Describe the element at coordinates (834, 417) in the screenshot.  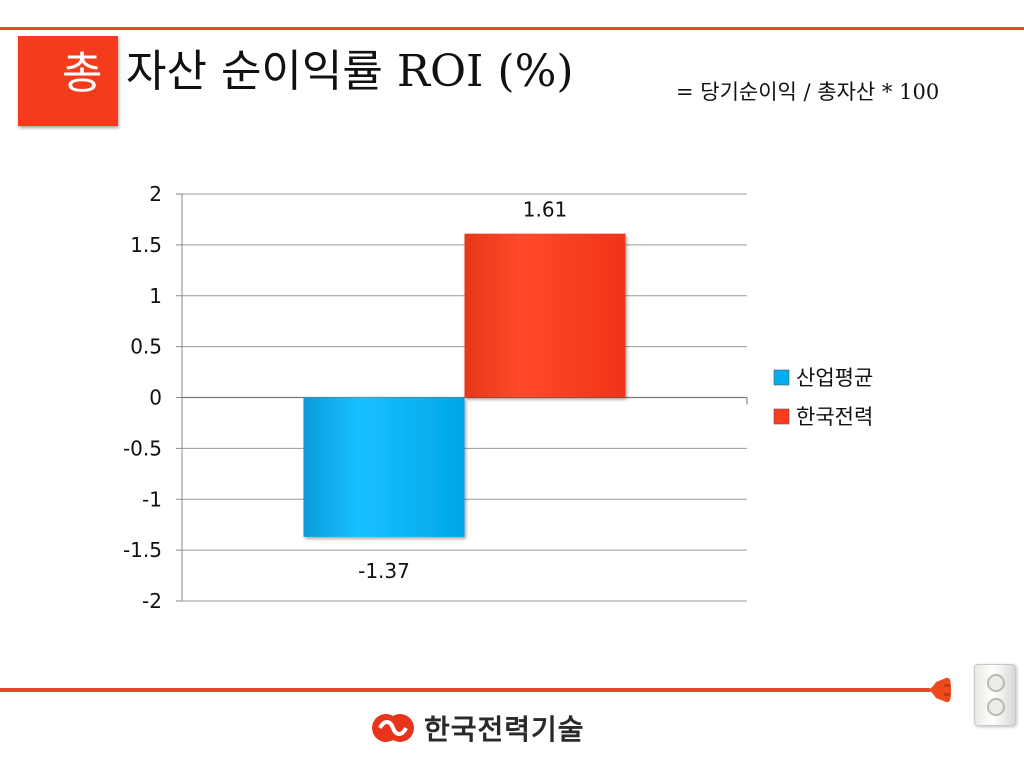
I see `legend-label-1: 한국전력` at that location.